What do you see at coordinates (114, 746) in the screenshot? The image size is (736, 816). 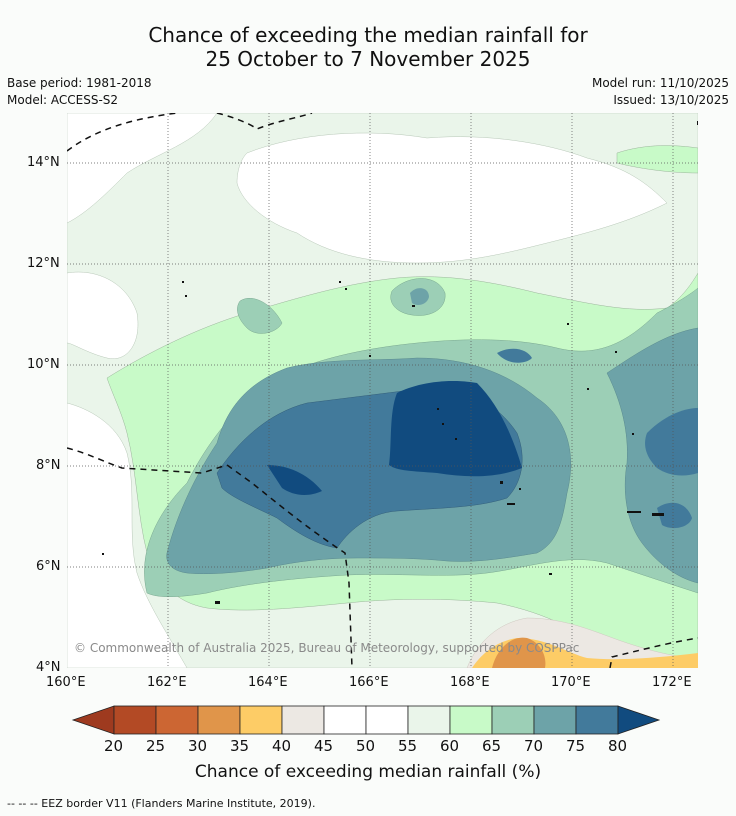 I see `colorbar-tick: 20` at bounding box center [114, 746].